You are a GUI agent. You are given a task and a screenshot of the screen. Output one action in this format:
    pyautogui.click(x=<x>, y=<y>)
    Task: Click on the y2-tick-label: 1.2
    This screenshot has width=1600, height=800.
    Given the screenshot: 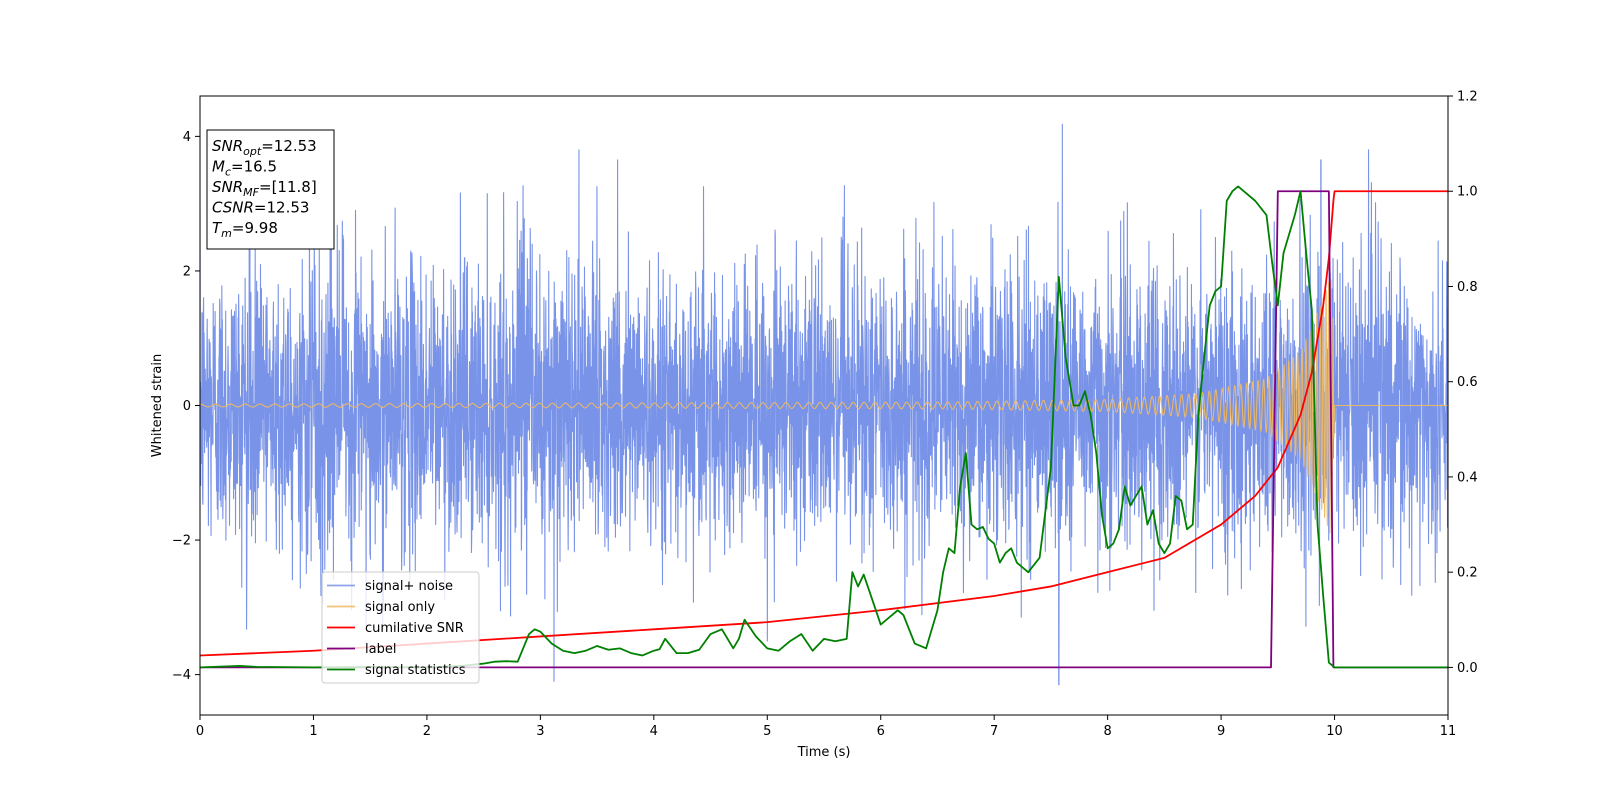 What is the action you would take?
    pyautogui.click(x=1467, y=97)
    